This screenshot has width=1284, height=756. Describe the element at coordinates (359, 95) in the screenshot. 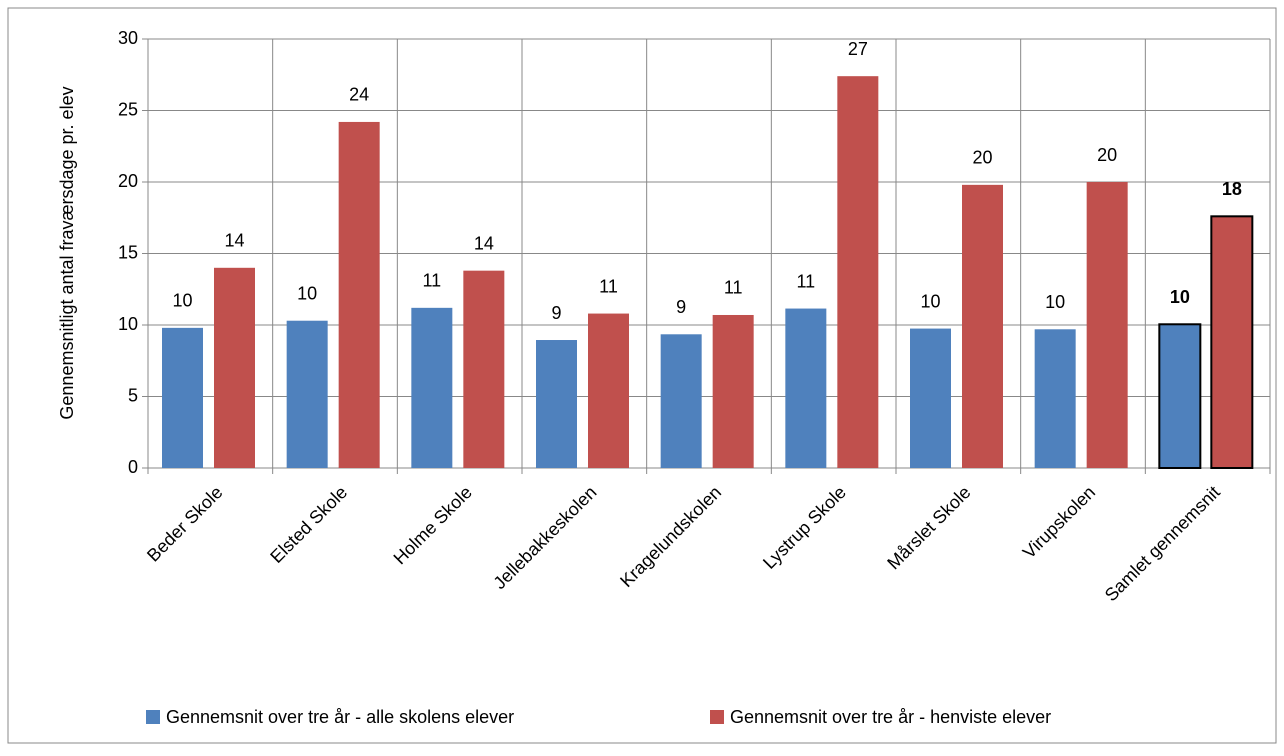

I see `value-label: 24` at that location.